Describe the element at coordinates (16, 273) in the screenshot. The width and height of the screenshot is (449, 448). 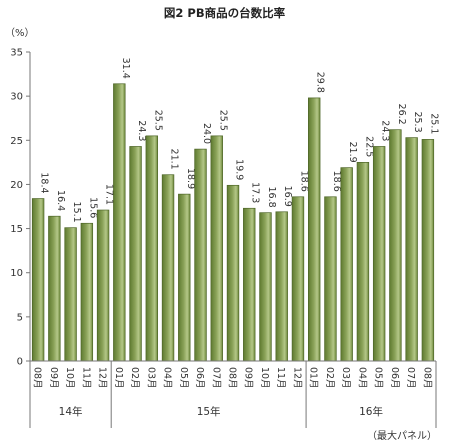
I see `y-tick-label: 10` at that location.